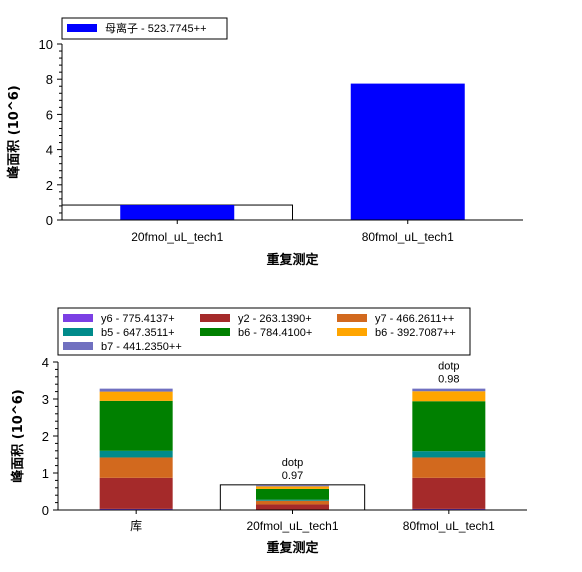 The width and height of the screenshot is (582, 572). I want to click on chart1-ylabel: 峰面积 (10^6), so click(14, 131).